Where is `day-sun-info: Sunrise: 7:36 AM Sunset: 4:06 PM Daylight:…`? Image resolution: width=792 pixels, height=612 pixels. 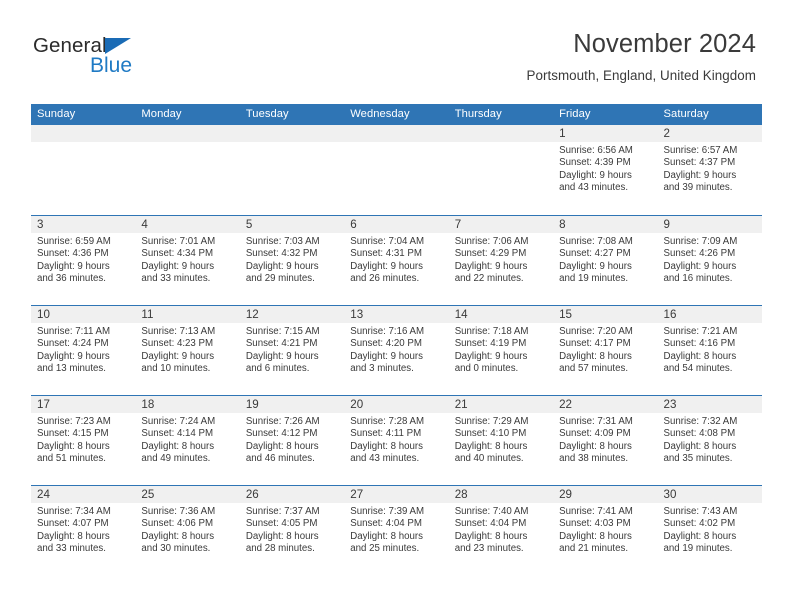 day-sun-info: Sunrise: 7:36 AM Sunset: 4:06 PM Daylight:… is located at coordinates (187, 529).